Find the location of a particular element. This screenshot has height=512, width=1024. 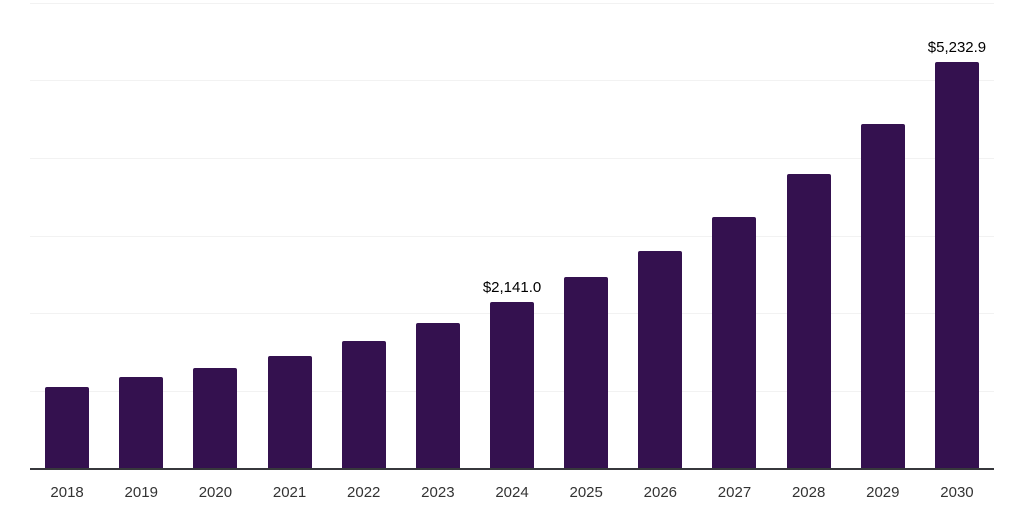

bar-slot-2028 is located at coordinates (809, 235).